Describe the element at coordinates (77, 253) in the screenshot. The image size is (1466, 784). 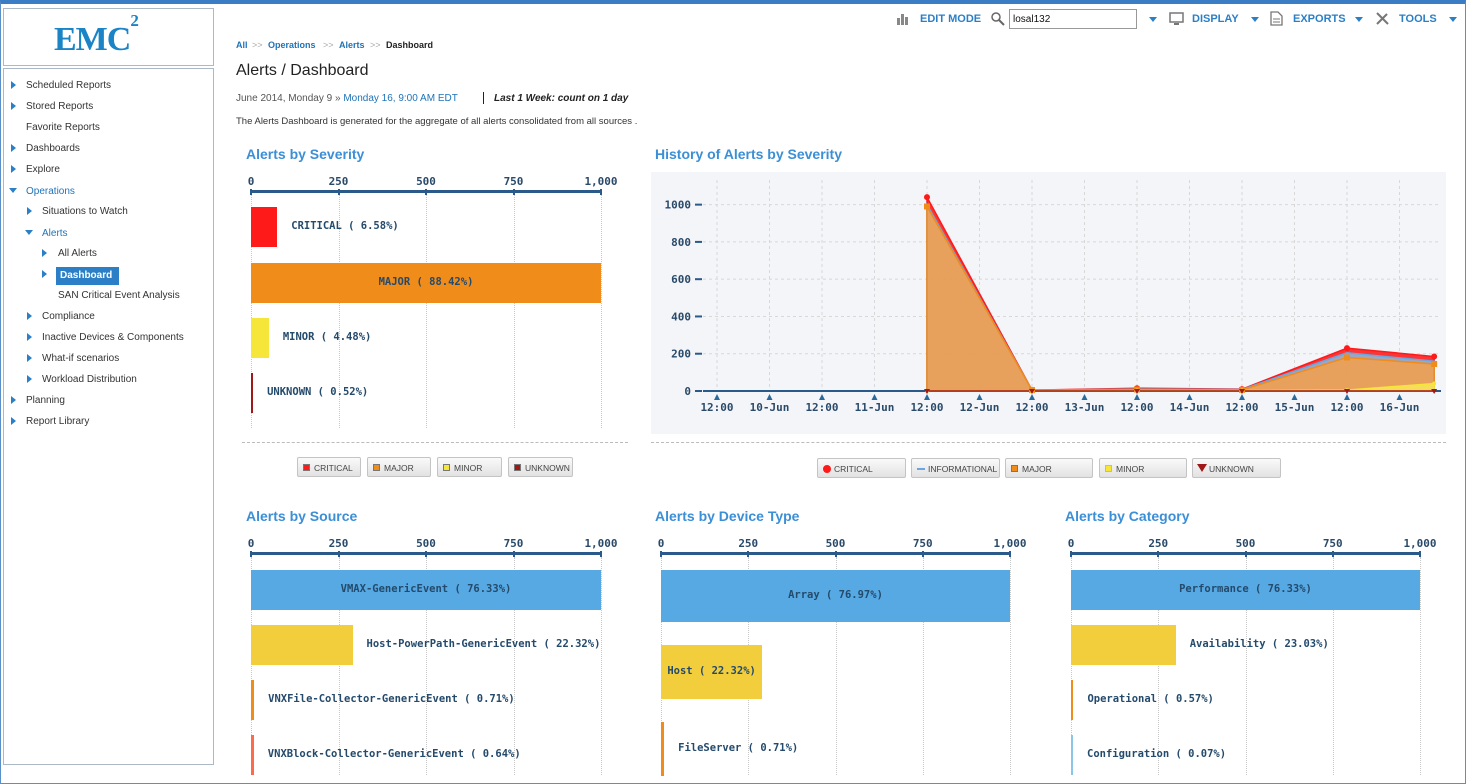
I see `sidebar-item-all-alerts: All Alerts` at that location.